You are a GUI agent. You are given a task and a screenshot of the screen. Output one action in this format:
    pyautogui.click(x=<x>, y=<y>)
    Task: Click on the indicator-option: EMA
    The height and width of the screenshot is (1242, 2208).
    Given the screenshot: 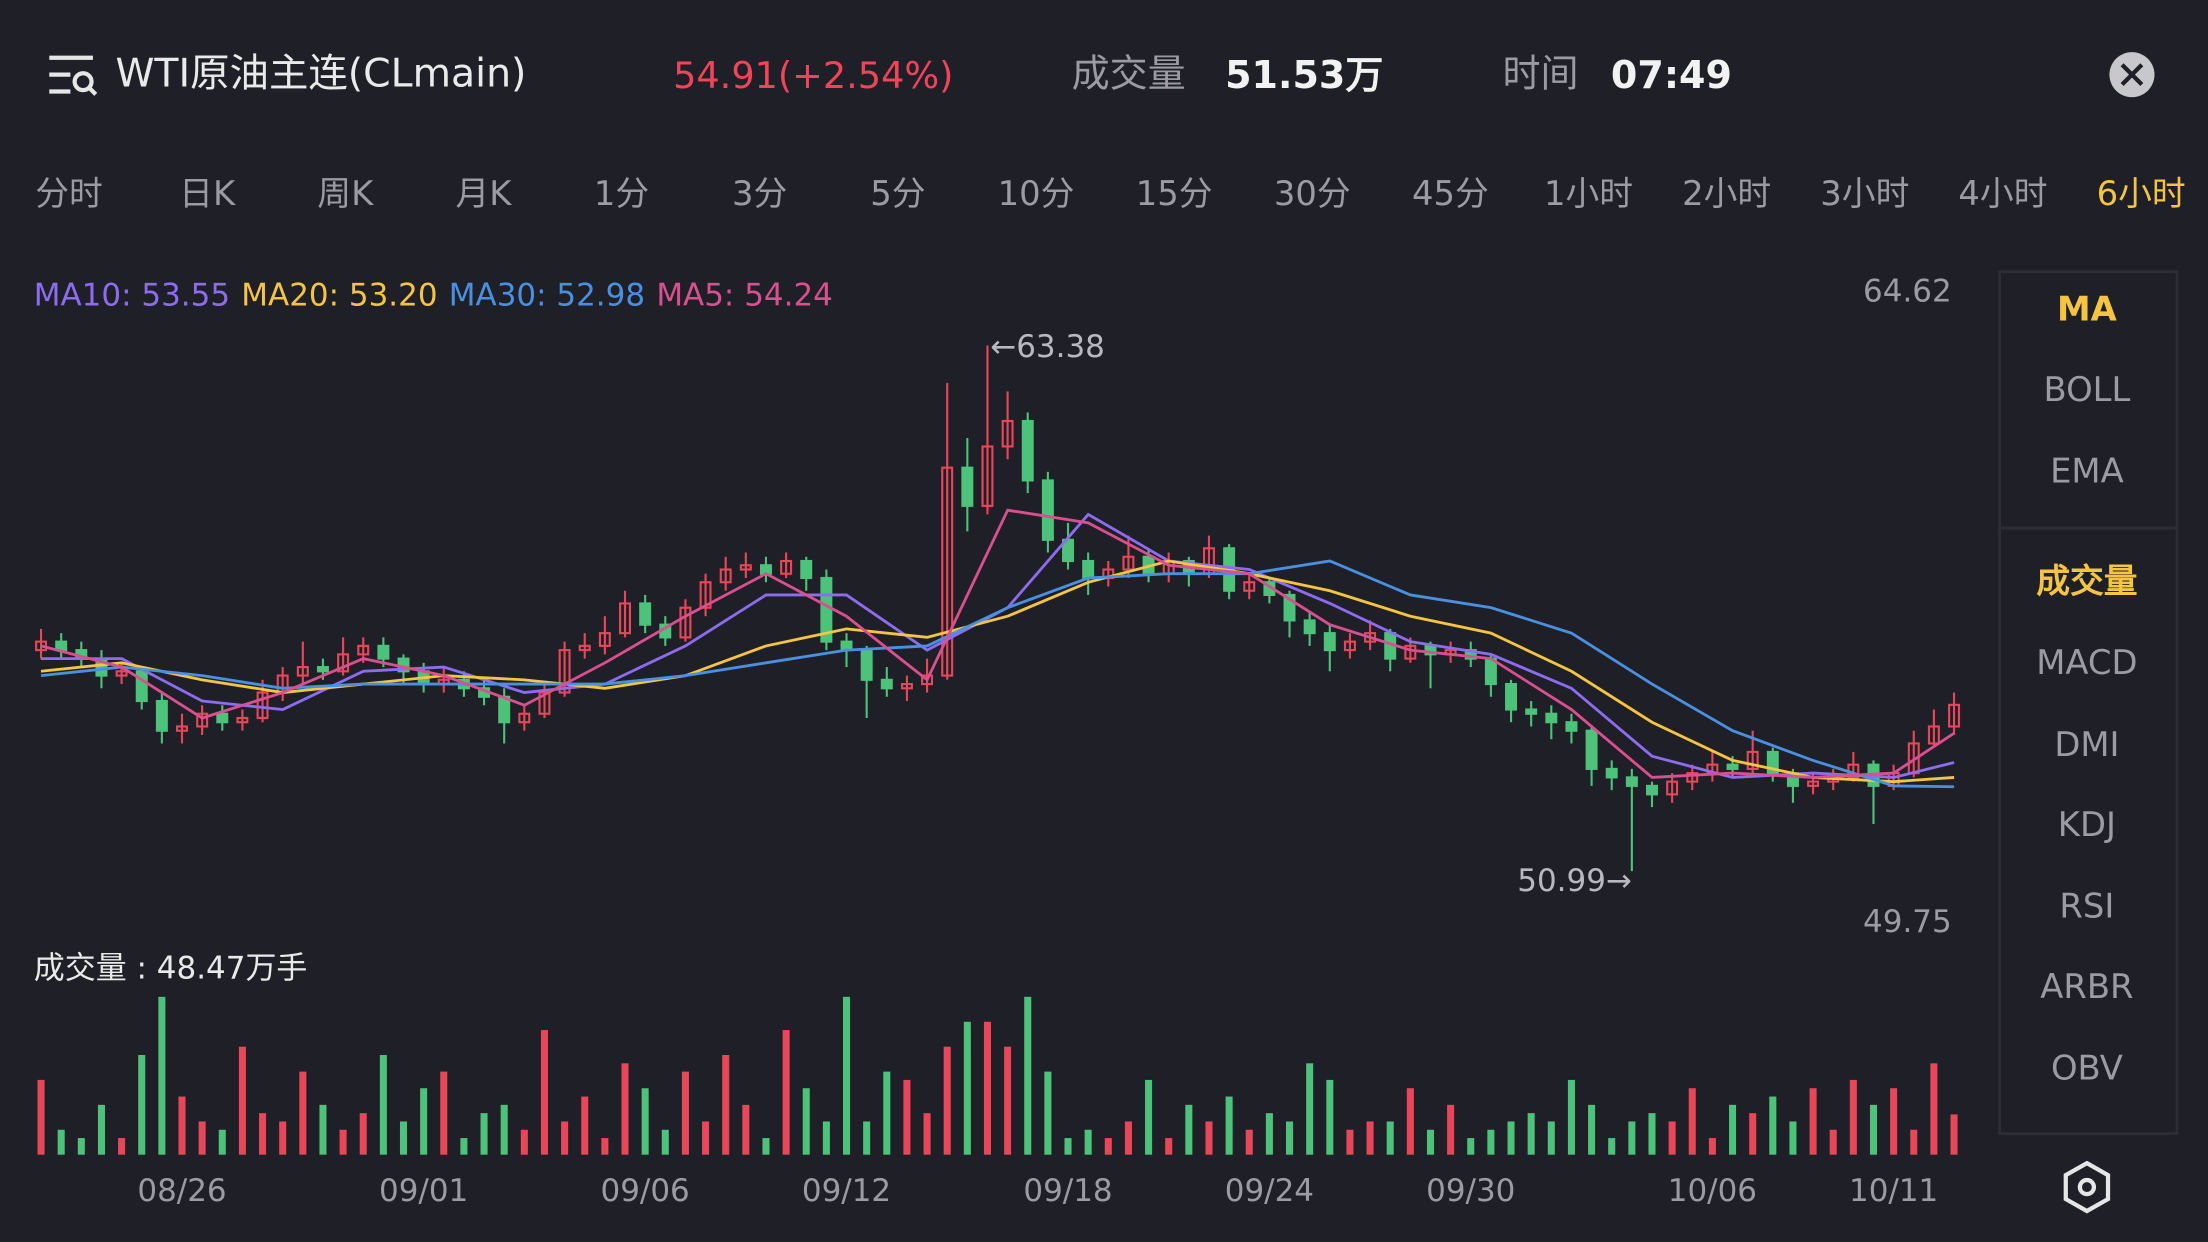 What is the action you would take?
    pyautogui.click(x=2087, y=471)
    